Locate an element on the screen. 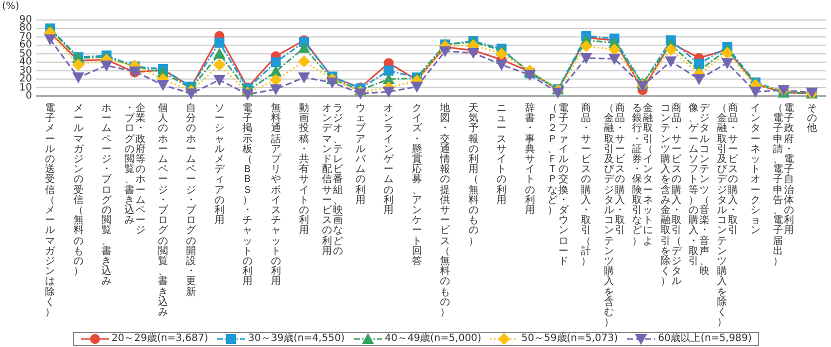  category-label: 辞書・事典サイトの利用 is located at coordinates (529, 159).